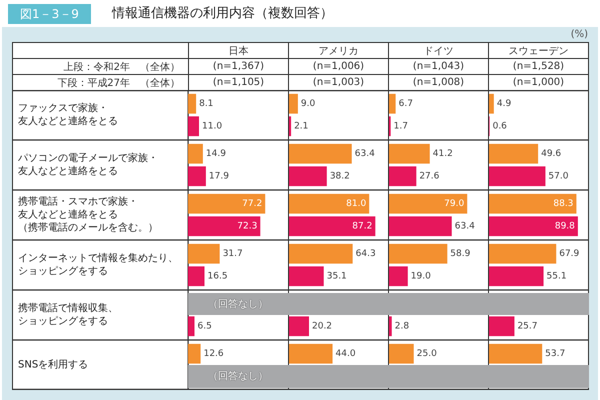 The width and height of the screenshot is (600, 400). What do you see at coordinates (538, 82) in the screenshot?
I see `text: (n=1,000)` at bounding box center [538, 82].